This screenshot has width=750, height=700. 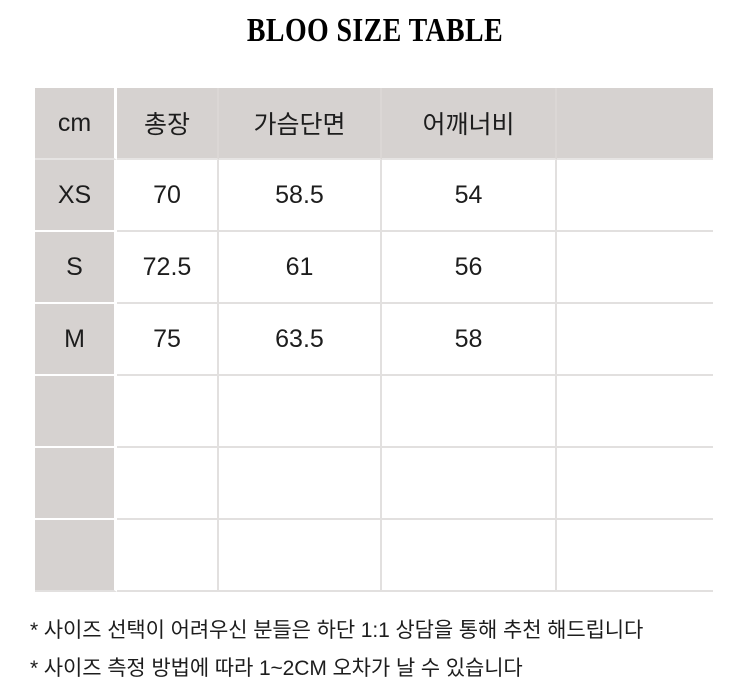 I want to click on table-row: M 75 63.5 58, so click(x=374, y=340).